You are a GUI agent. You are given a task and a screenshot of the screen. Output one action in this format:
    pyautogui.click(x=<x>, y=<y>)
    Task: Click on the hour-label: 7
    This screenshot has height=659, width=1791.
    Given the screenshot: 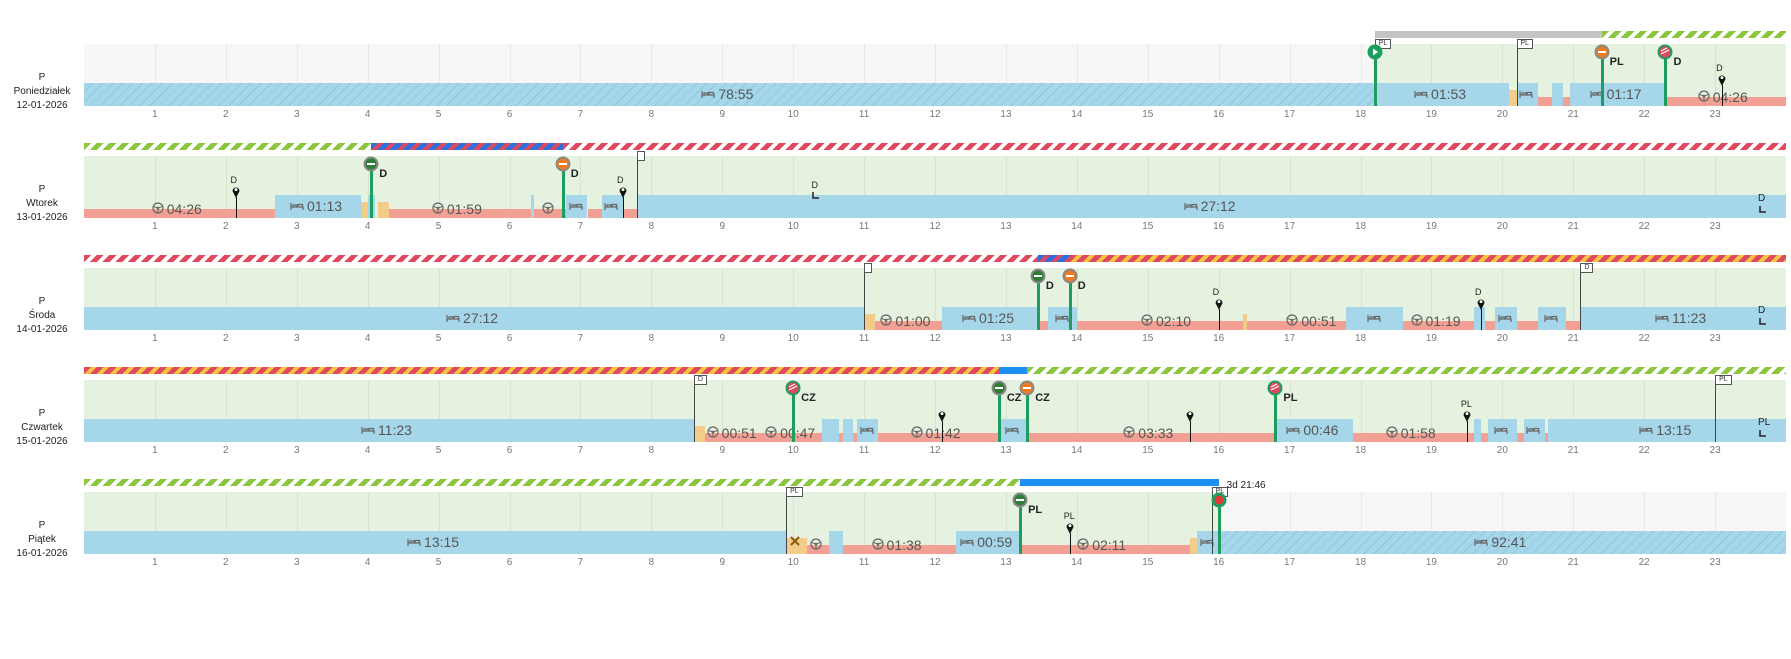 What is the action you would take?
    pyautogui.click(x=580, y=114)
    